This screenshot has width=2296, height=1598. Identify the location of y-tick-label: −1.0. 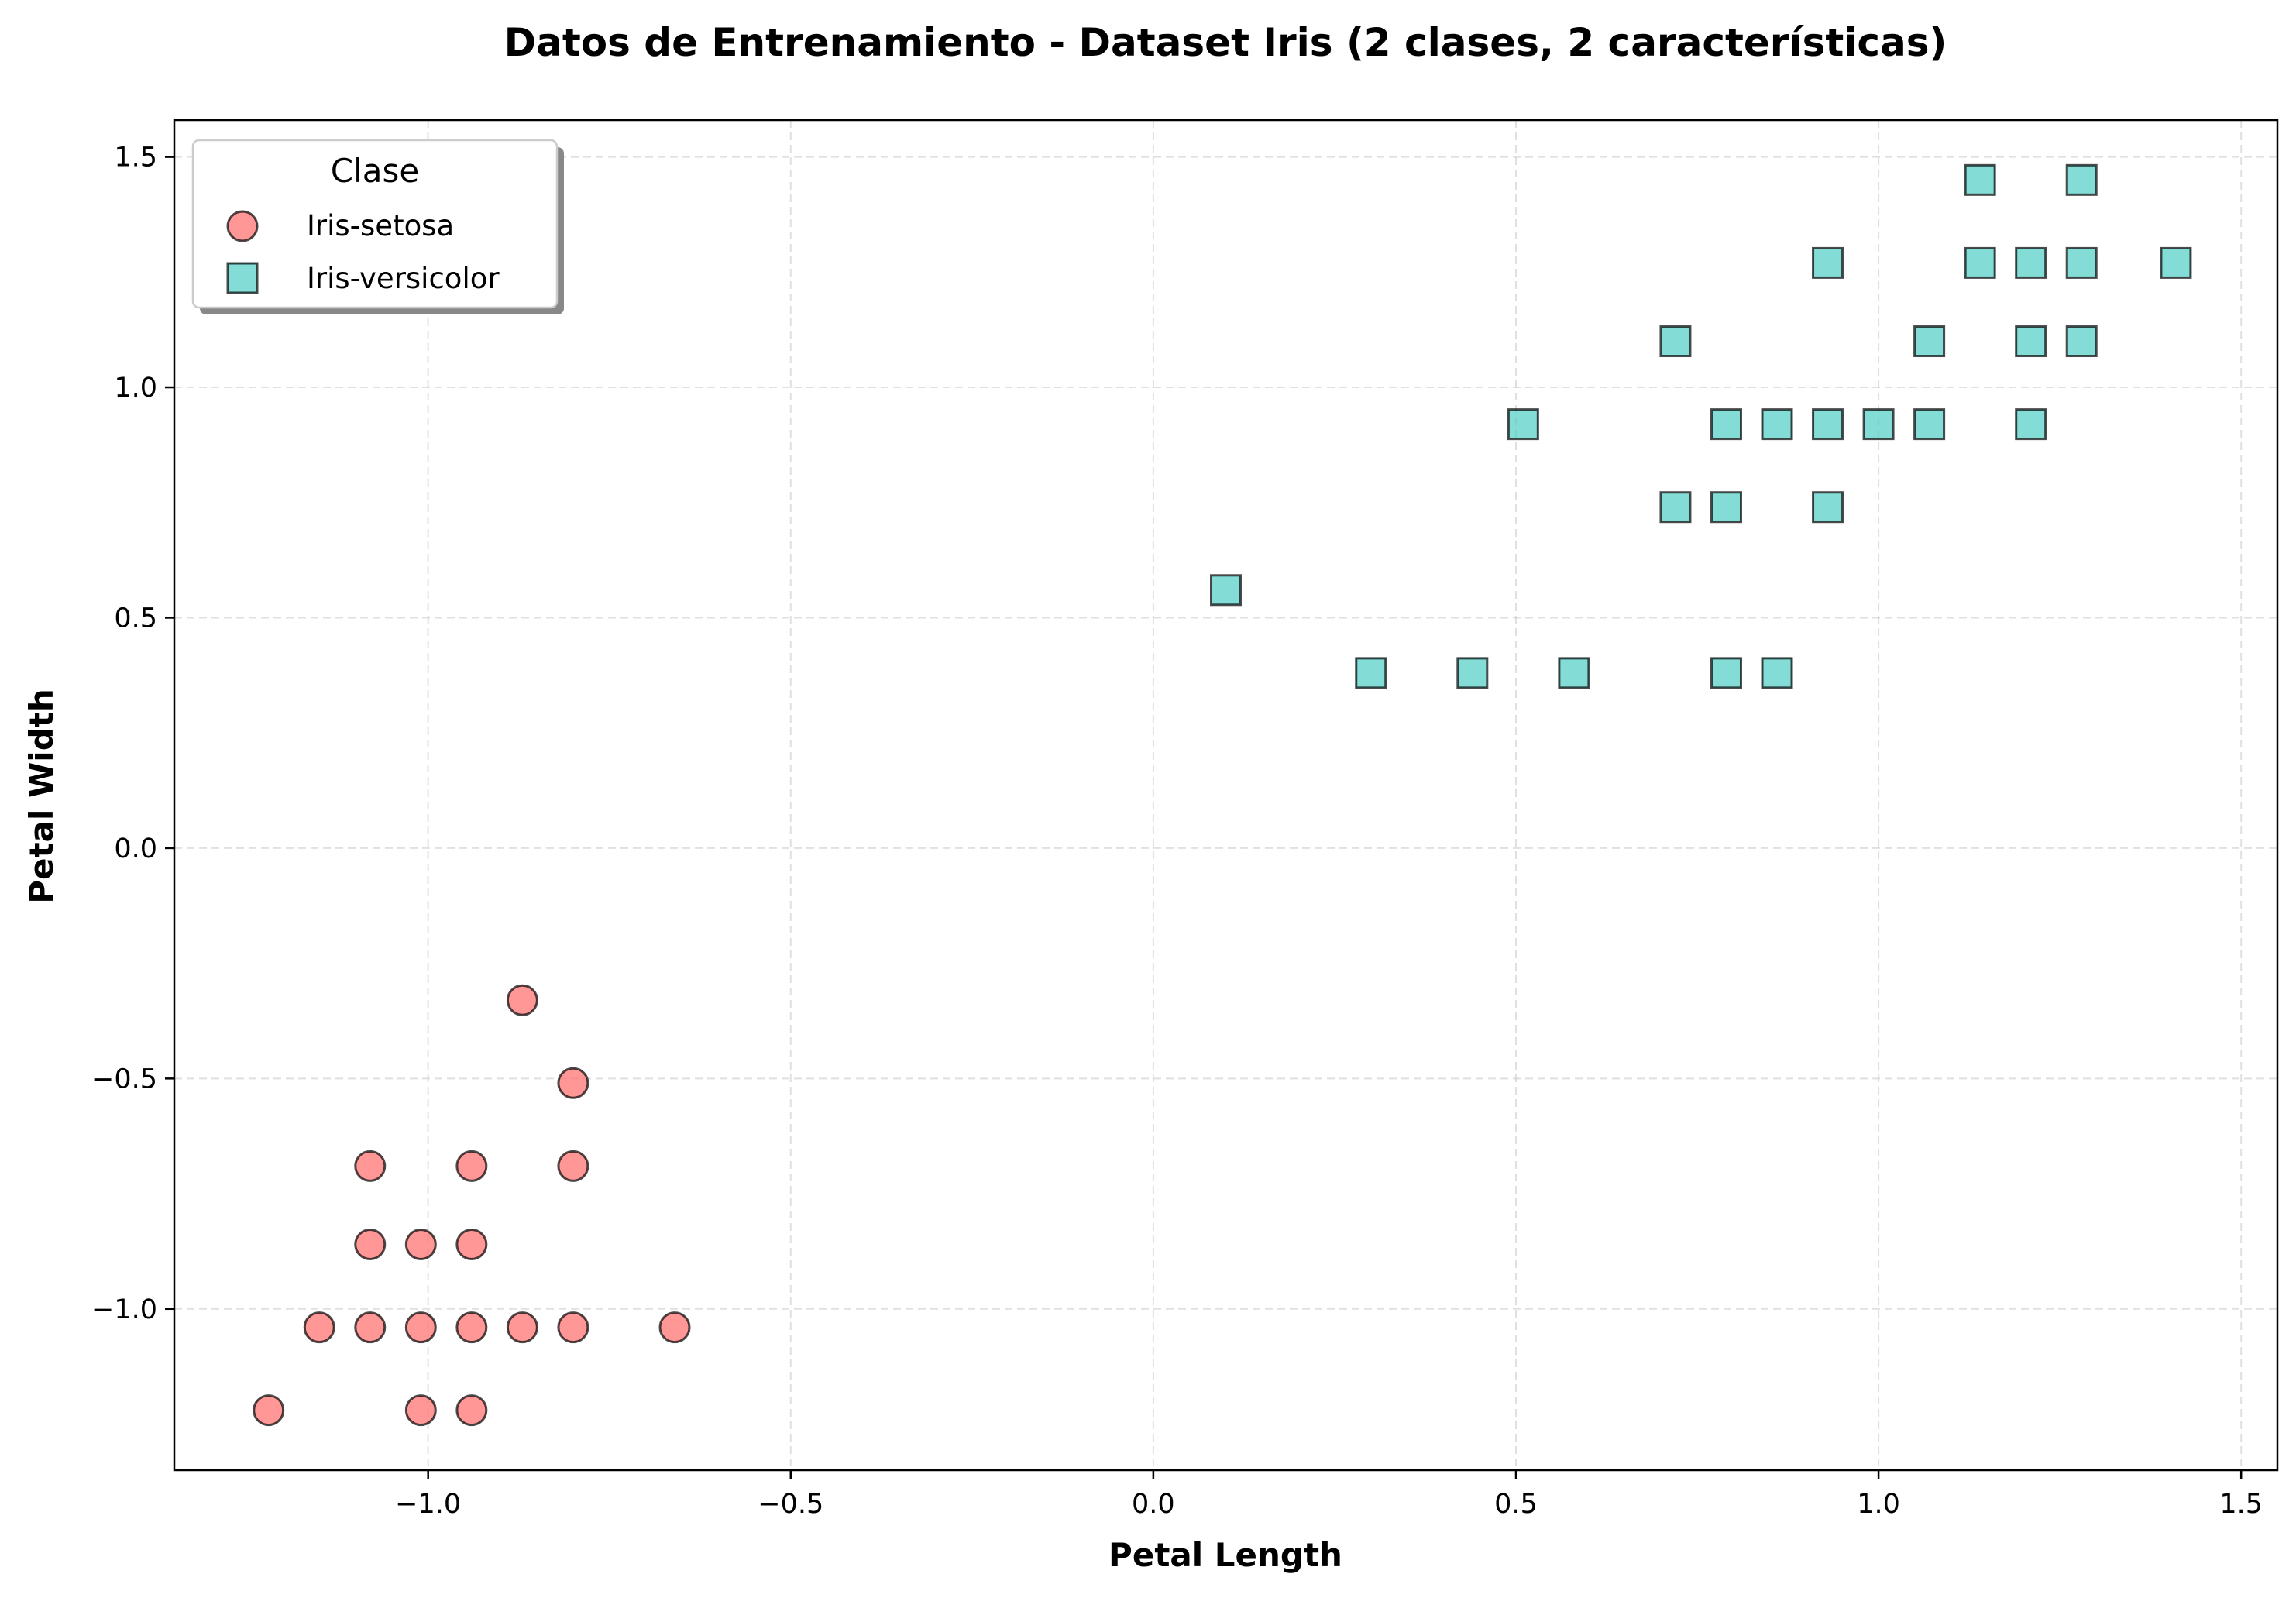
(124, 1310).